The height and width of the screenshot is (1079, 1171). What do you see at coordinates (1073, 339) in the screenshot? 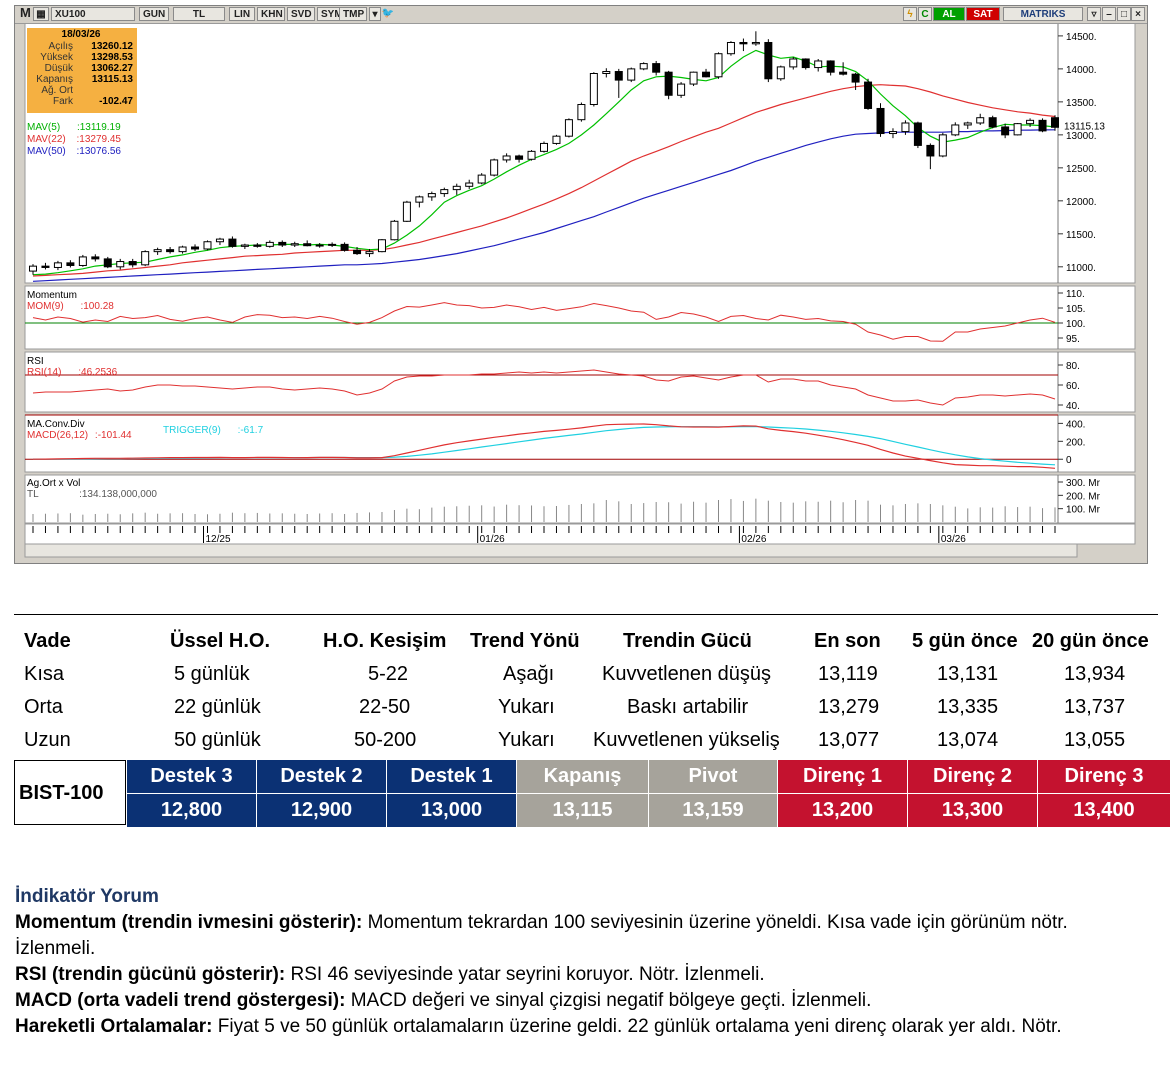
I see `momentum-tick-label: 95.` at bounding box center [1073, 339].